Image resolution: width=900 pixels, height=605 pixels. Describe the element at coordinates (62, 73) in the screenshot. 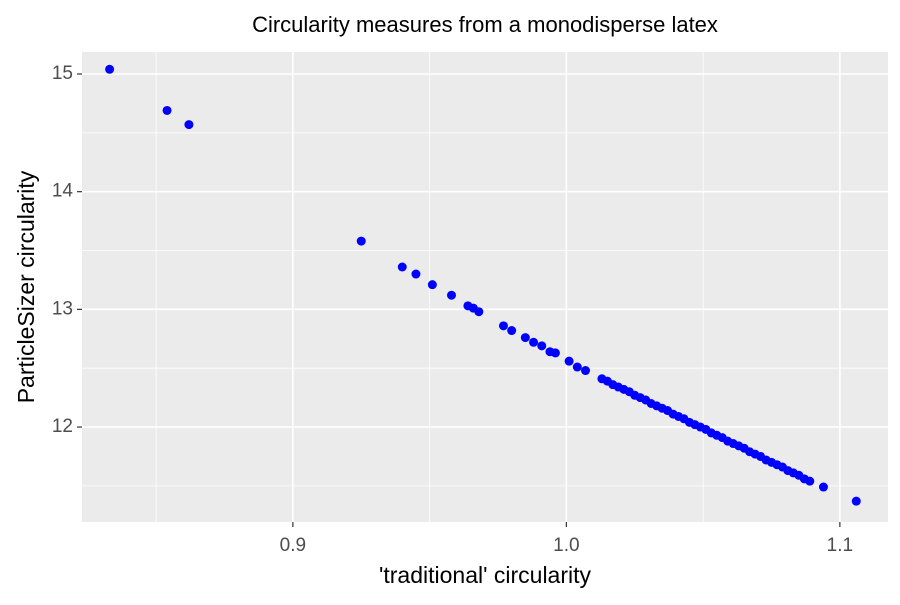

I see `y-tick-label: 15` at that location.